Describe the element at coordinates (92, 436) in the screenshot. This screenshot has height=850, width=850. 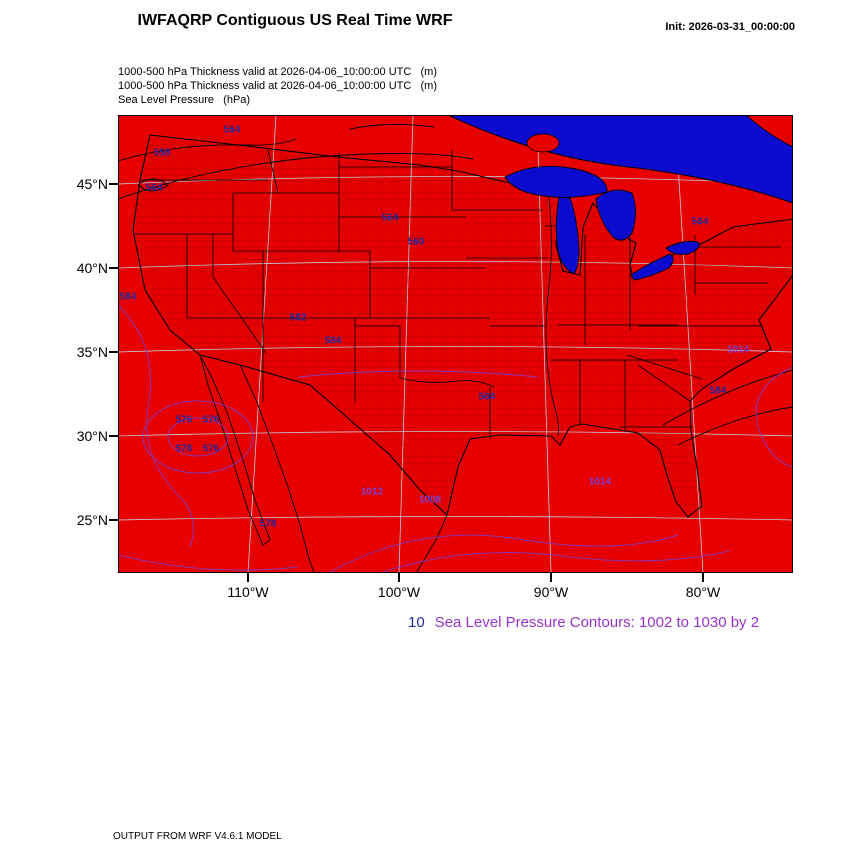
I see `lat-axis-label: 30°N` at that location.